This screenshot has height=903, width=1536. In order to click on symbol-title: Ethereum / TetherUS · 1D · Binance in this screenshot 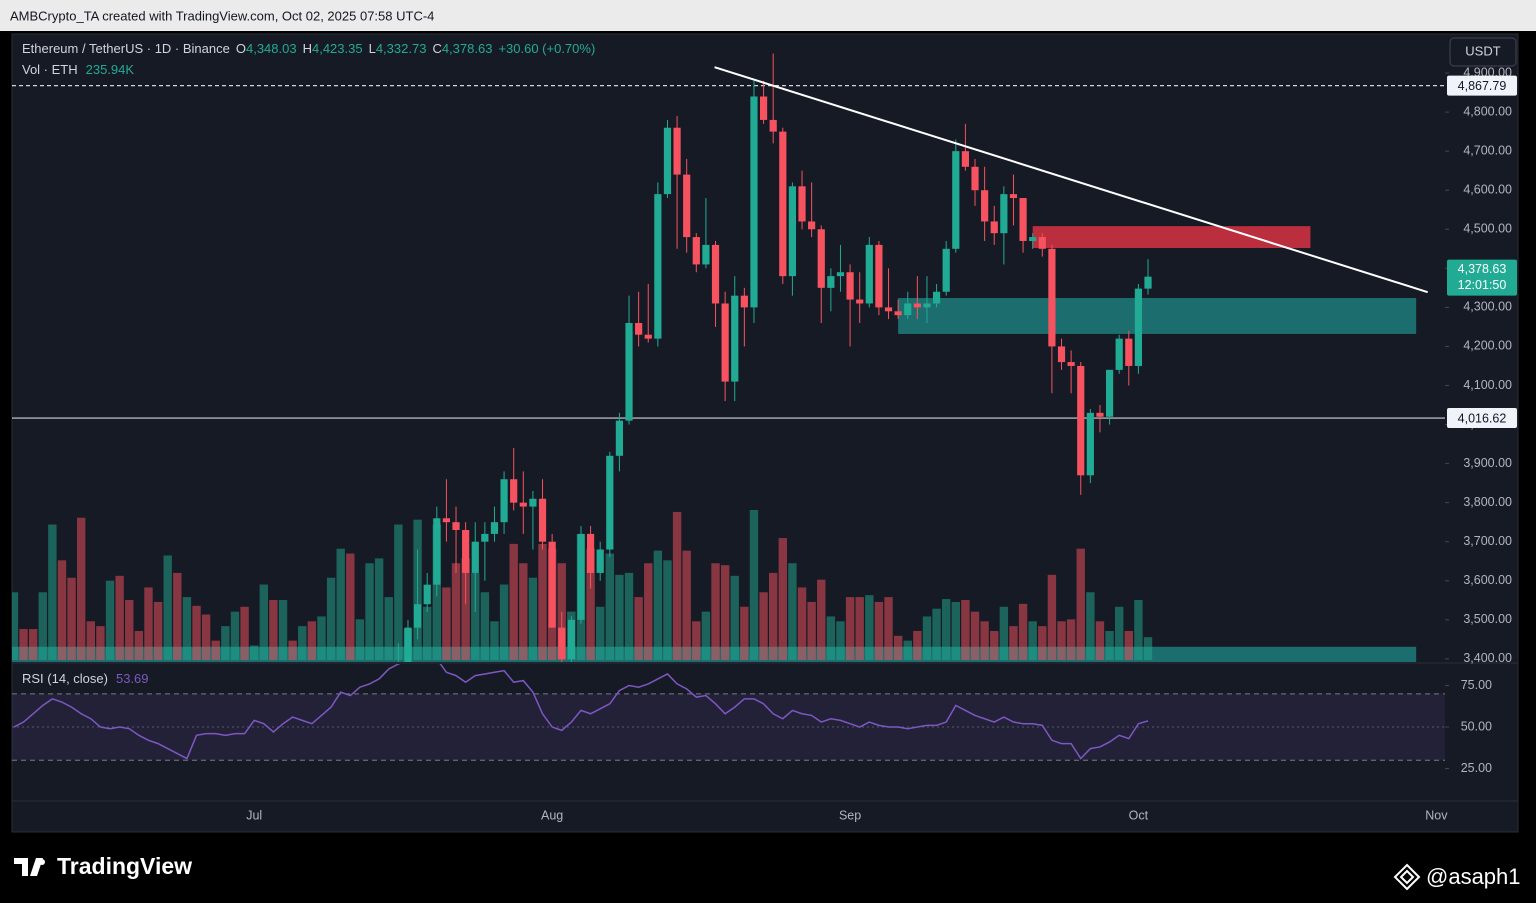, I will do `click(126, 48)`.